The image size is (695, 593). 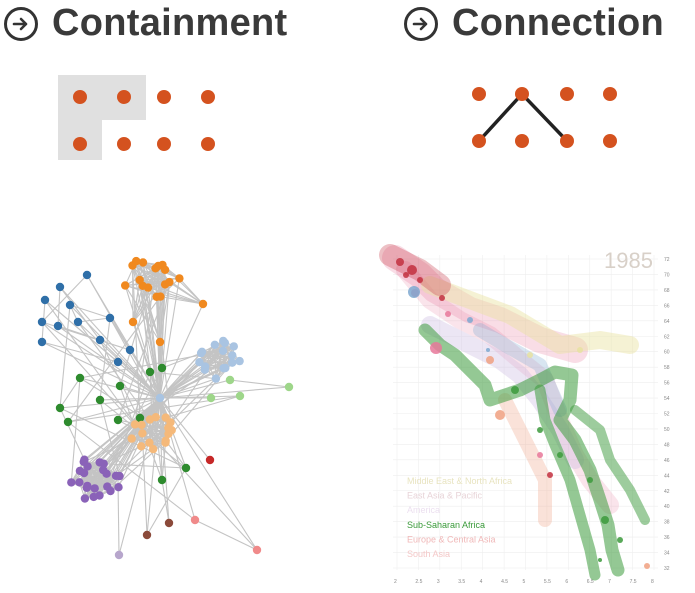 What do you see at coordinates (667, 291) in the screenshot?
I see `y-tick-label: 68` at bounding box center [667, 291].